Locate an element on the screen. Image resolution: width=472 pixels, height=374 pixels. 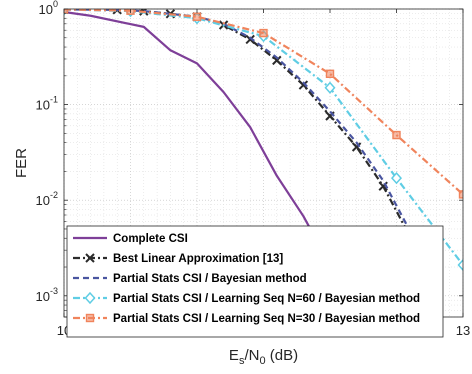
y-tick-label: 10⁻³ is located at coordinates (47, 295).